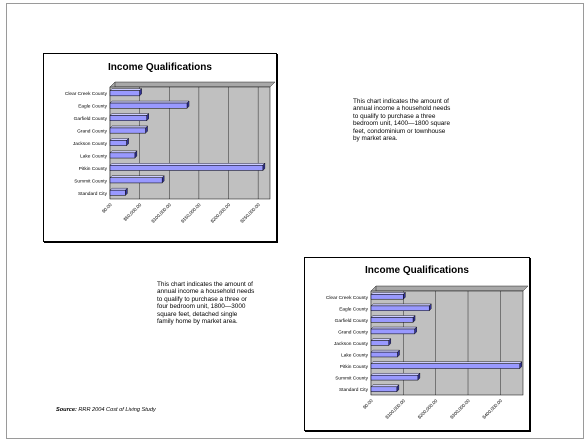 This screenshot has height=442, width=588. I want to click on x-tick-label: $50,000.00, so click(133, 212).